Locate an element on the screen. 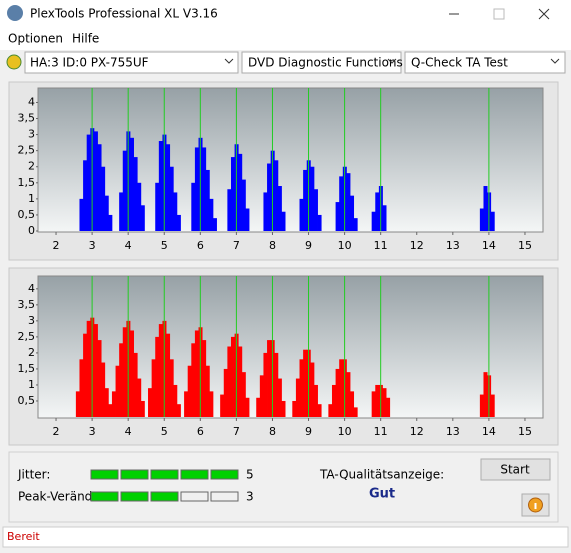  x-tick-label: 14 is located at coordinates (489, 245).